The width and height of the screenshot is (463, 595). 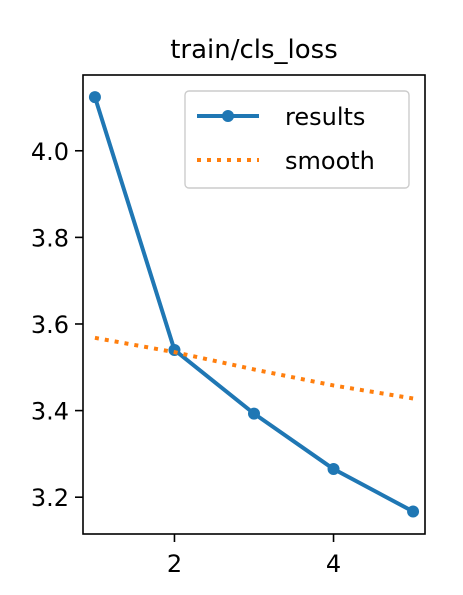 What do you see at coordinates (325, 117) in the screenshot?
I see `legend-label-results: results` at bounding box center [325, 117].